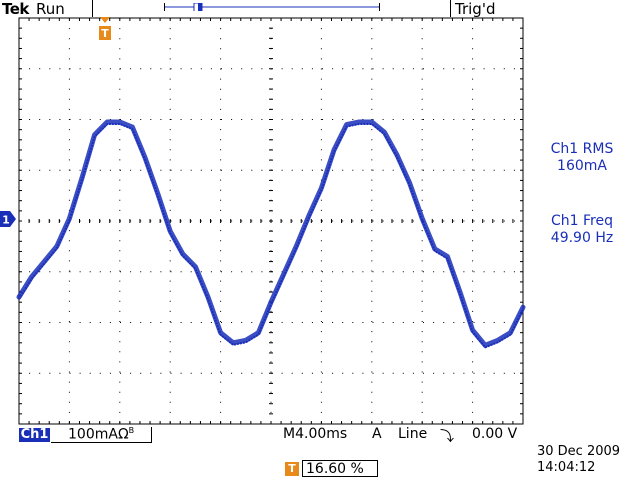  Describe the element at coordinates (289, 434) in the screenshot. I see `timebase-mode: M` at that location.